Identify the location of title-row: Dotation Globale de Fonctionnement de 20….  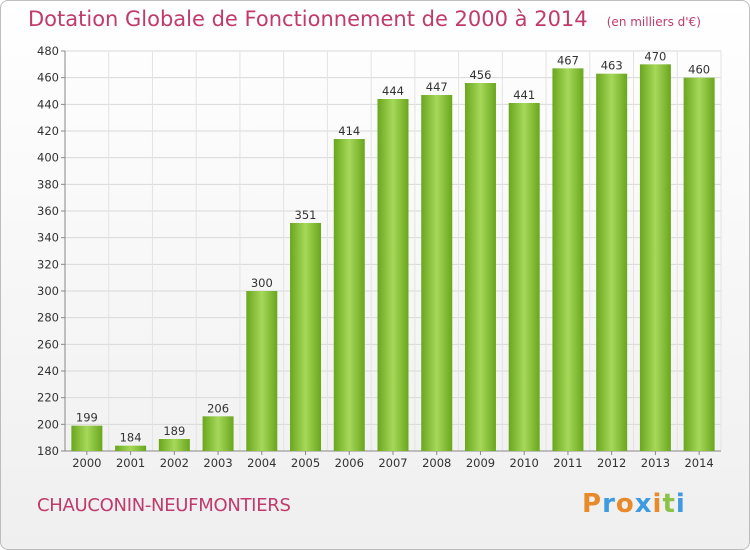
(364, 19).